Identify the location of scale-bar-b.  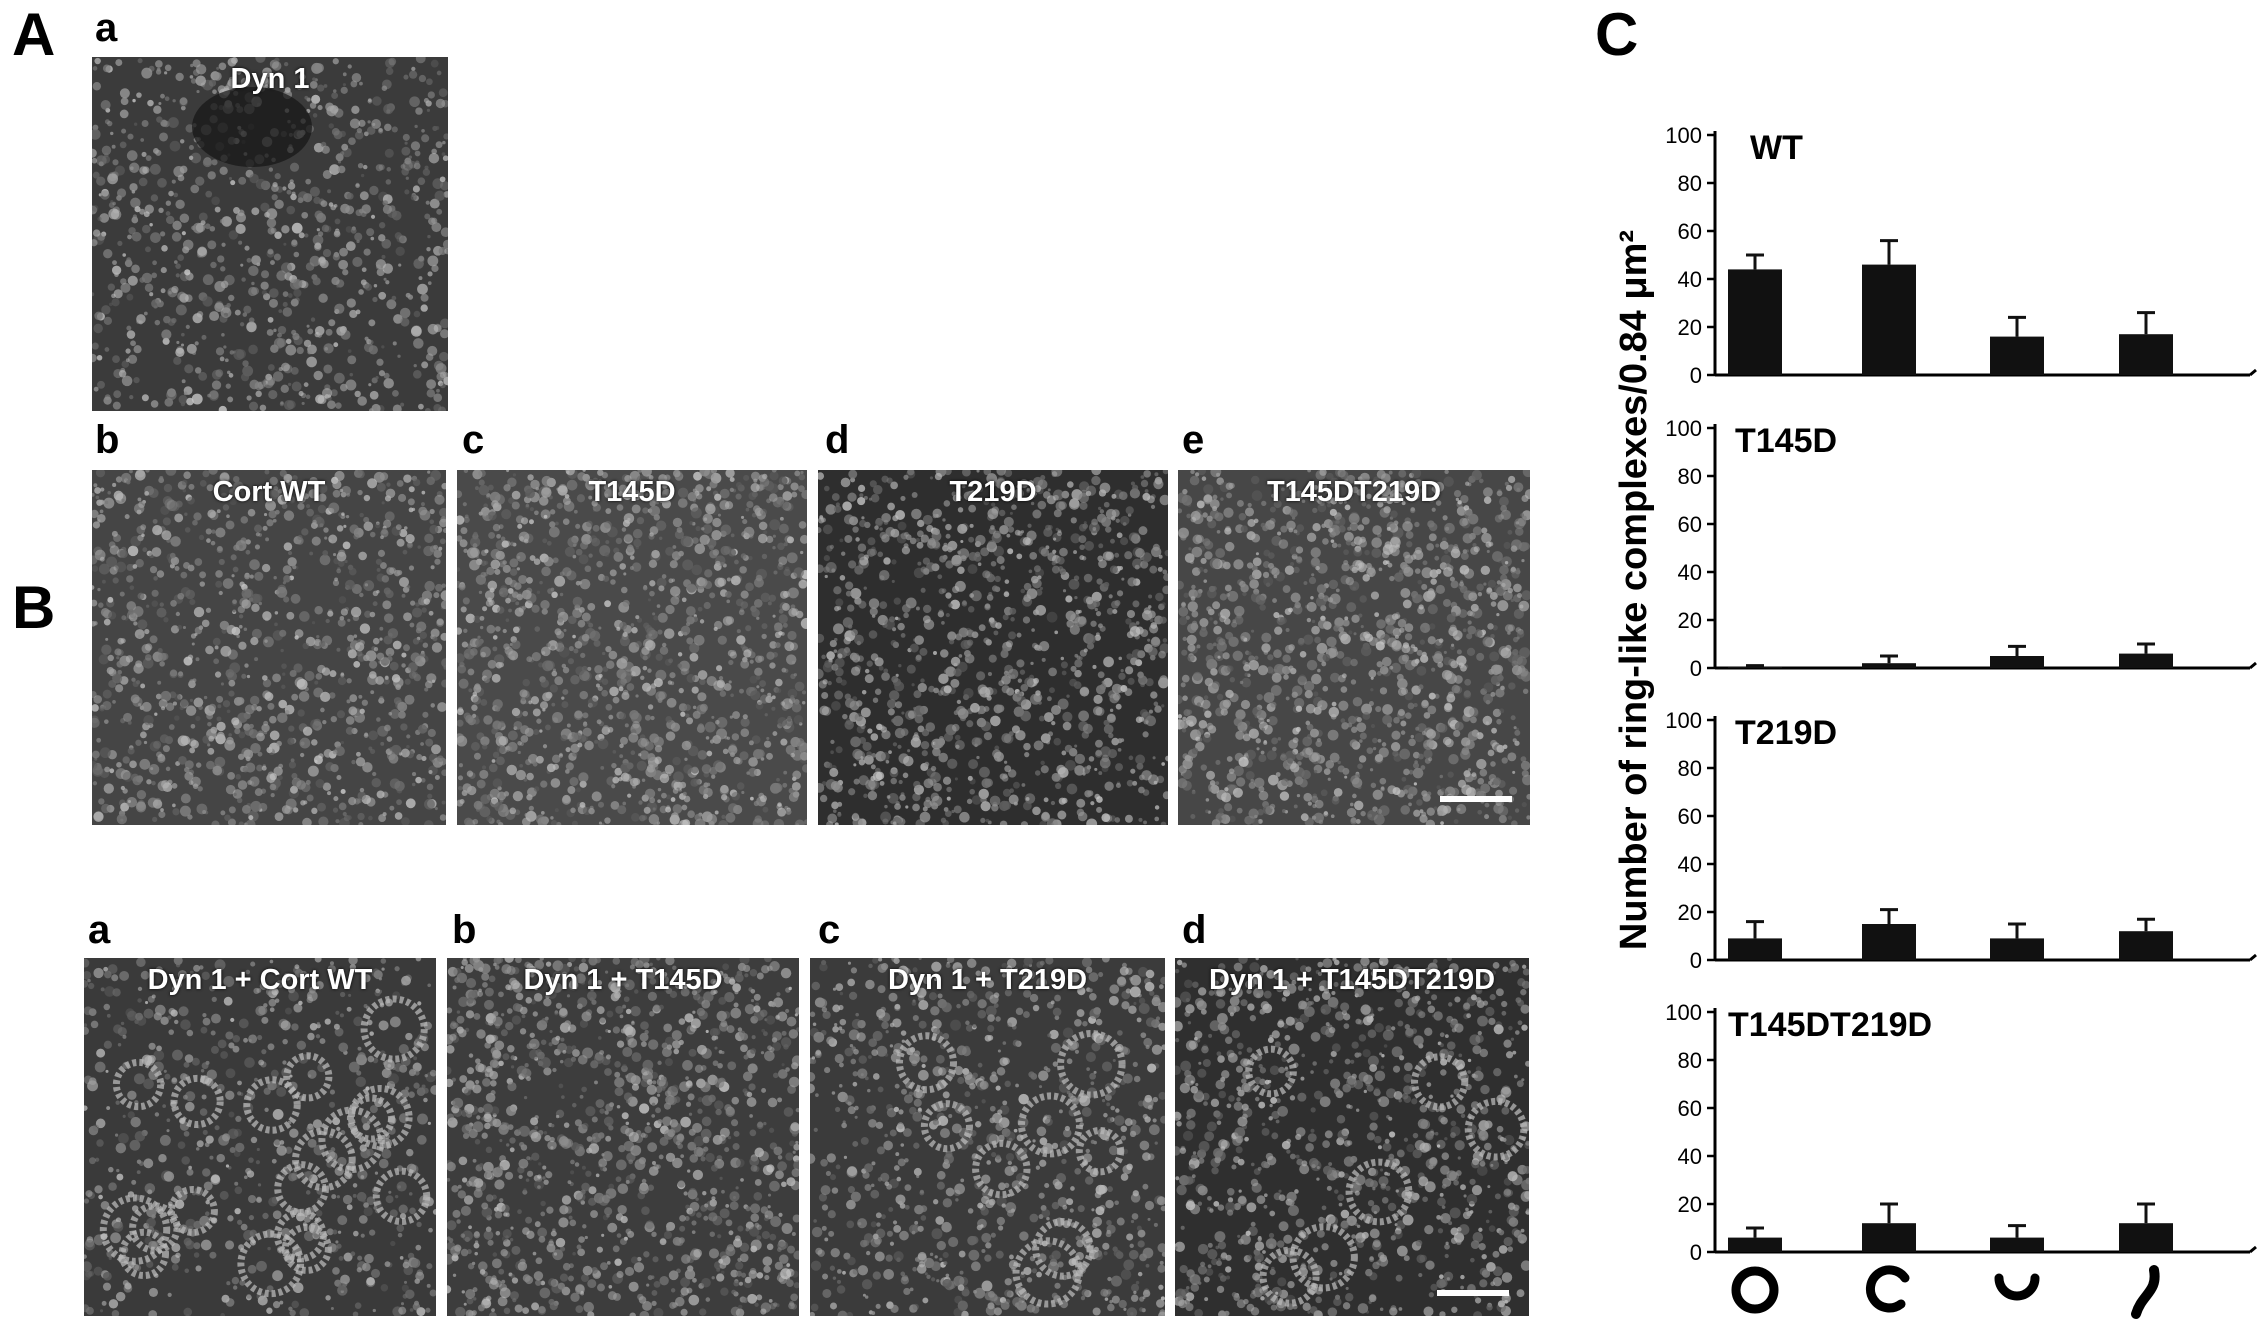
(1473, 1293).